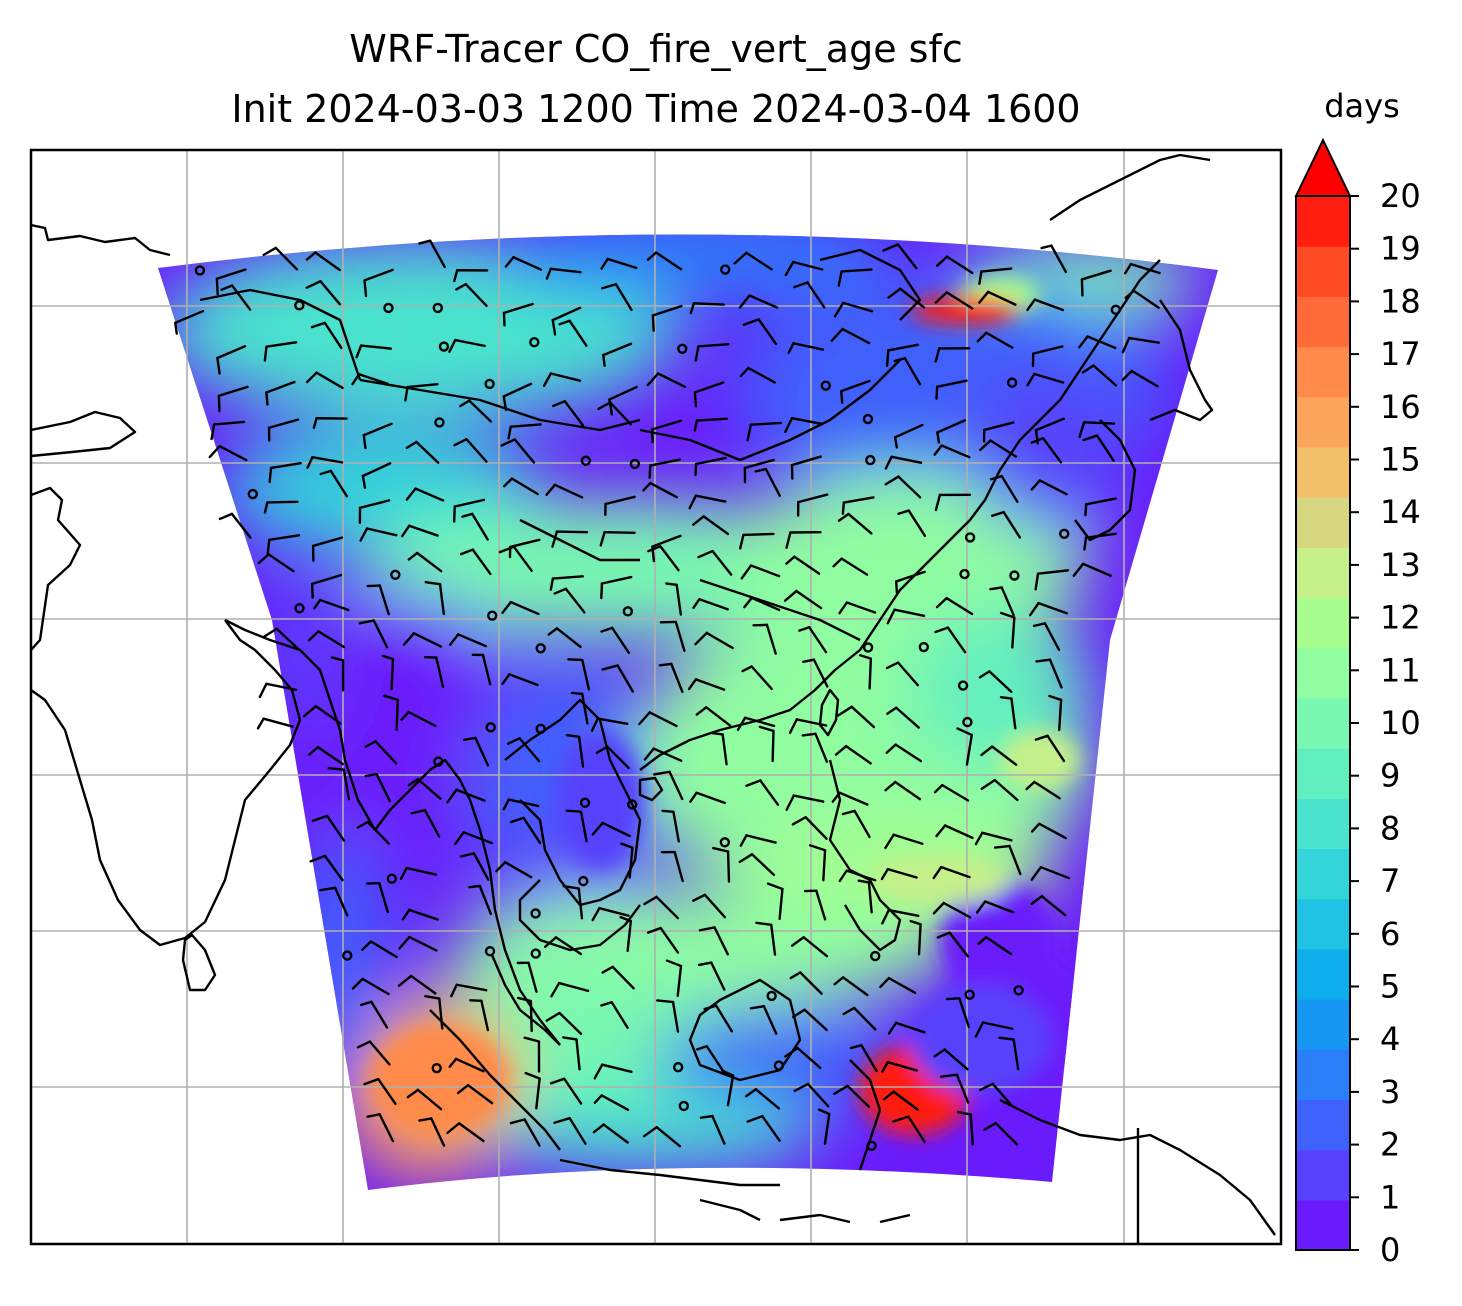 This screenshot has width=1462, height=1306. Describe the element at coordinates (1390, 1092) in the screenshot. I see `colorbar-tick-label: 3` at that location.